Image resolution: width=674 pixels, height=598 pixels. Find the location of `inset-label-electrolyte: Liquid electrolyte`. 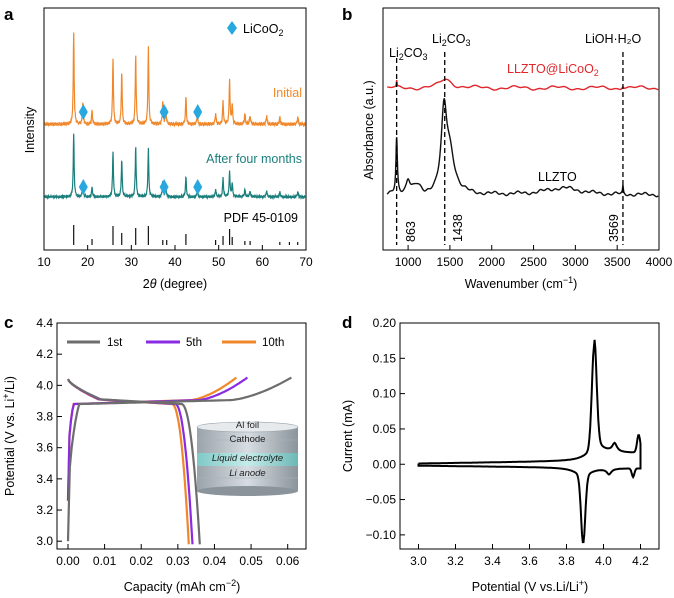

inset-label-electrolyte: Liquid electrolyte is located at coordinates (247, 458).